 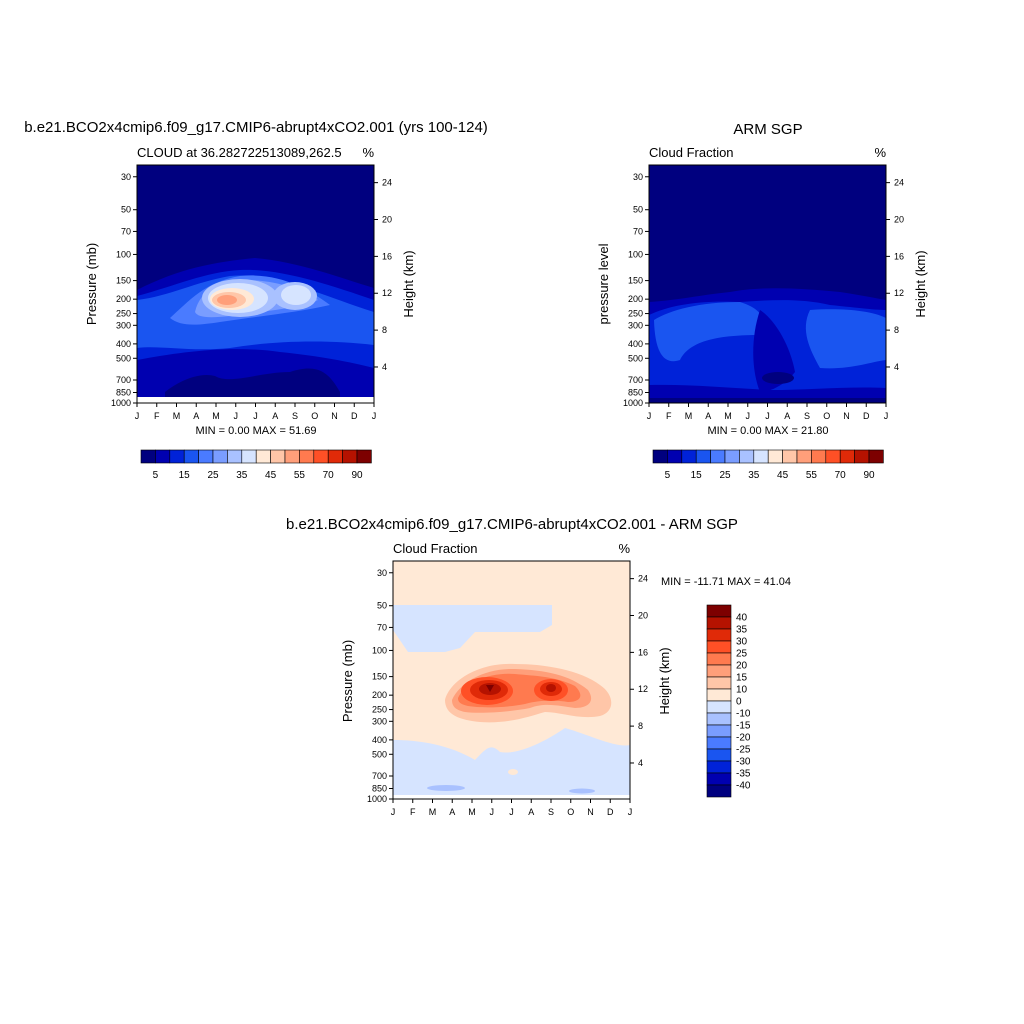 What do you see at coordinates (812, 475) in the screenshot?
I see `colorbar-label: 55` at bounding box center [812, 475].